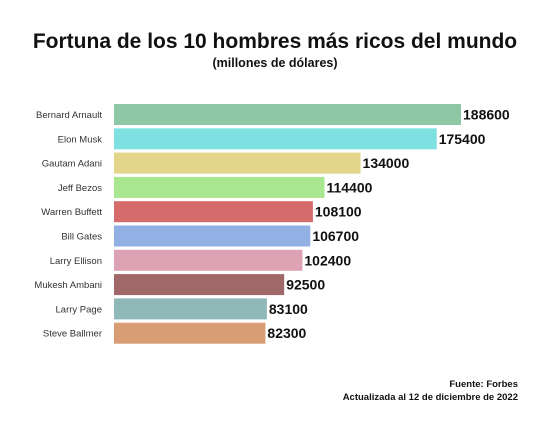  Describe the element at coordinates (486, 115) in the screenshot. I see `value-label-bernard-arnault: 188600` at that location.